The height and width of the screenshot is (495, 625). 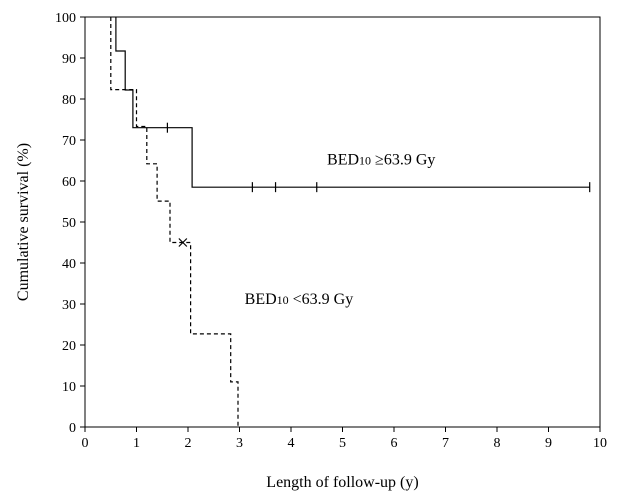 I want to click on y-tick-label: 100, so click(x=65, y=18).